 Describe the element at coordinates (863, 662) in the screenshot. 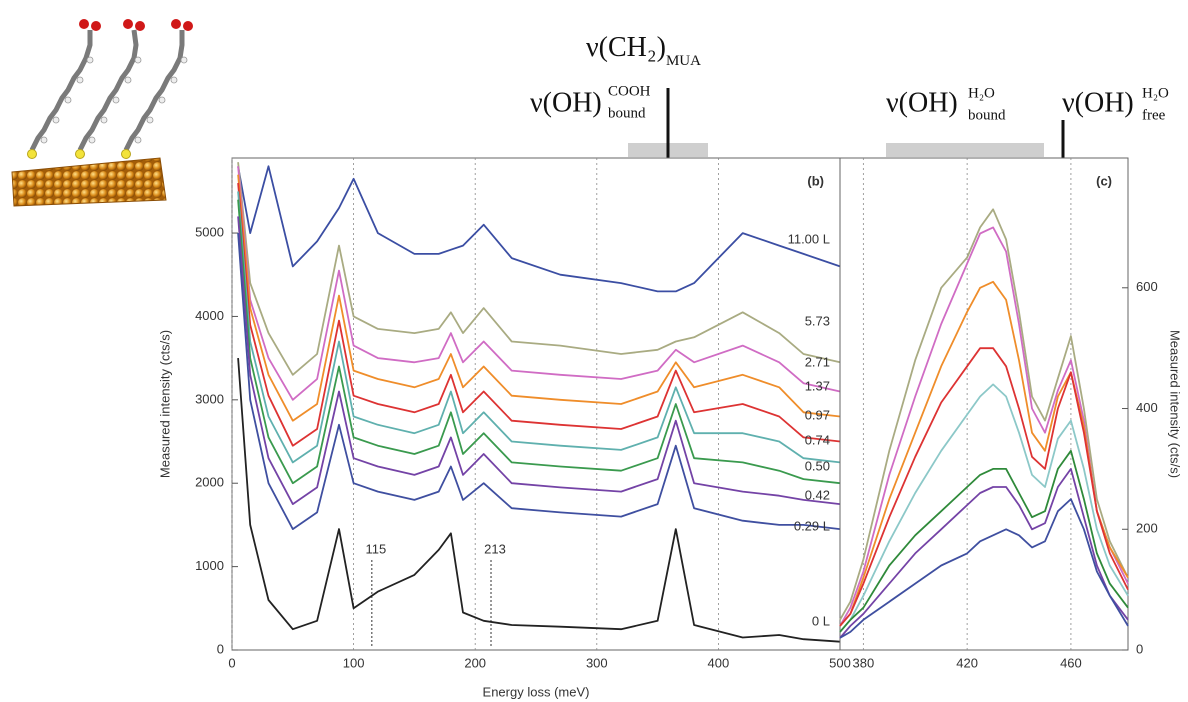

I see `x-tick-label: 380` at that location.